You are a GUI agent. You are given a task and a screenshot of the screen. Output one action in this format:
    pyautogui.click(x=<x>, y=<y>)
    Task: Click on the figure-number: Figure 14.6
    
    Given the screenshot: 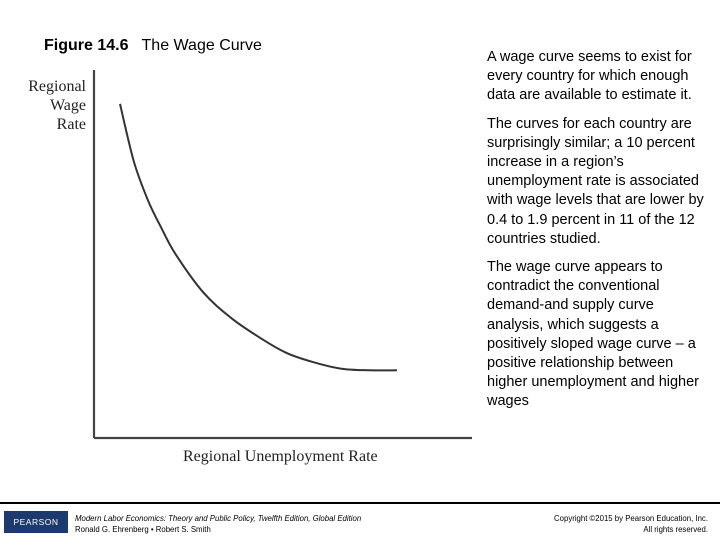 What is the action you would take?
    pyautogui.click(x=86, y=45)
    